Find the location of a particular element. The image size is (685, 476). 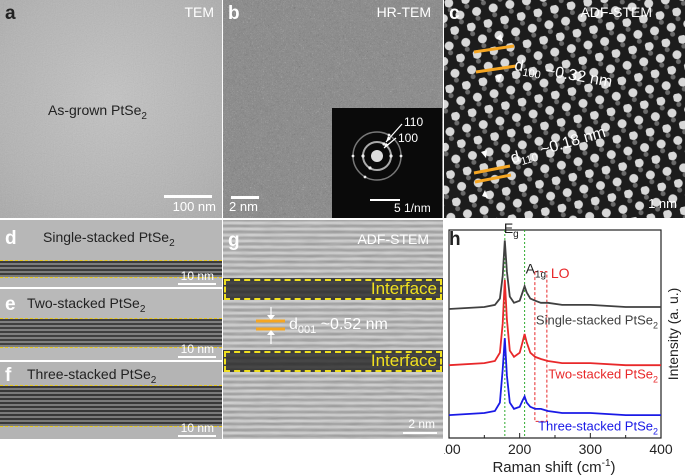

d001-prefix: d is located at coordinates (293, 324).